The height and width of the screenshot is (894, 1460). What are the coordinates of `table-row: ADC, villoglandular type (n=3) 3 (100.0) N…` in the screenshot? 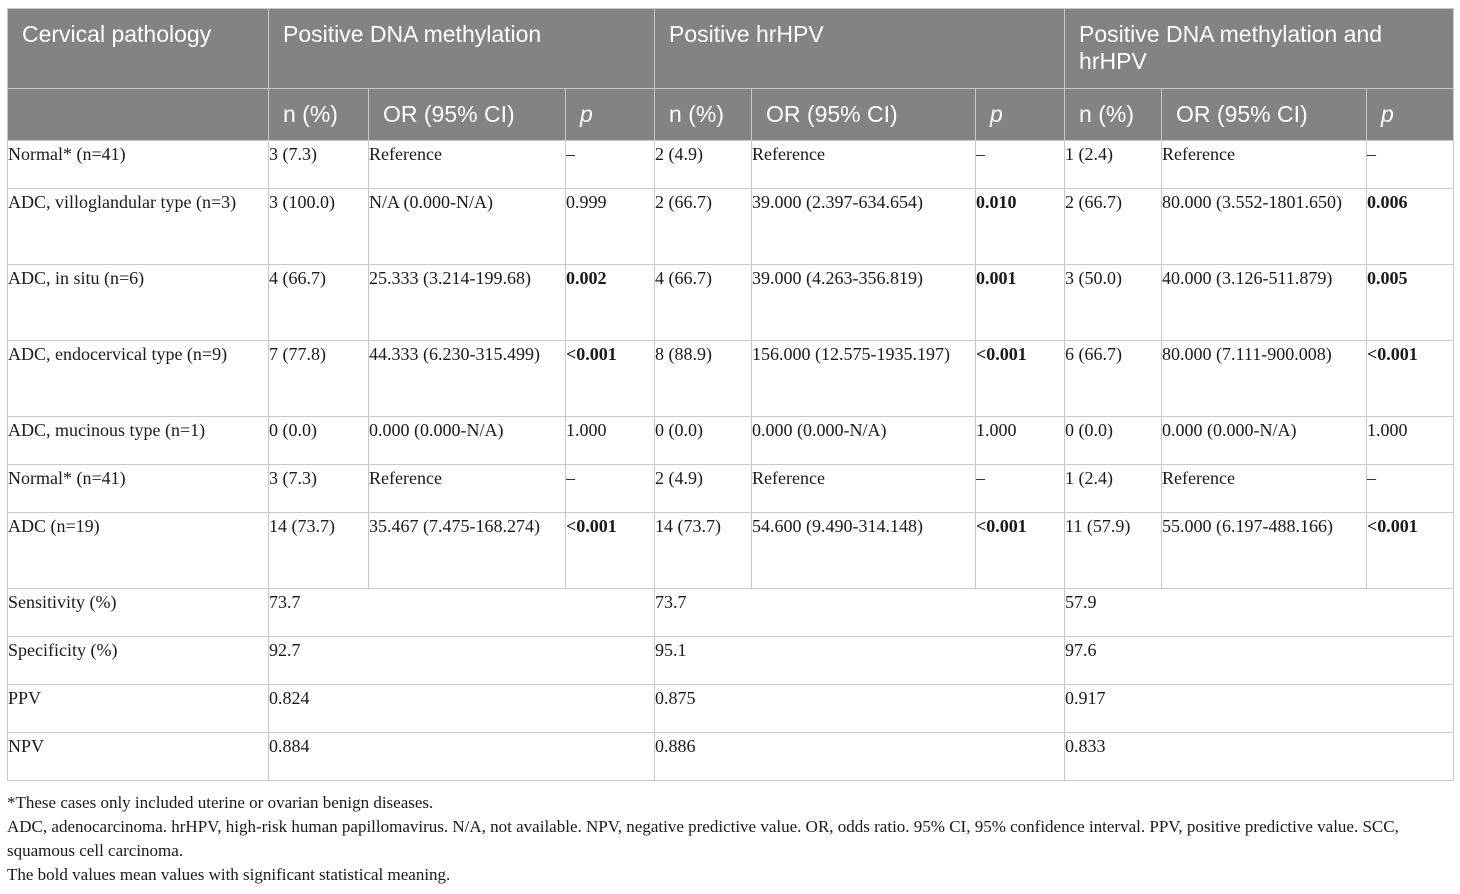 It's located at (731, 226).